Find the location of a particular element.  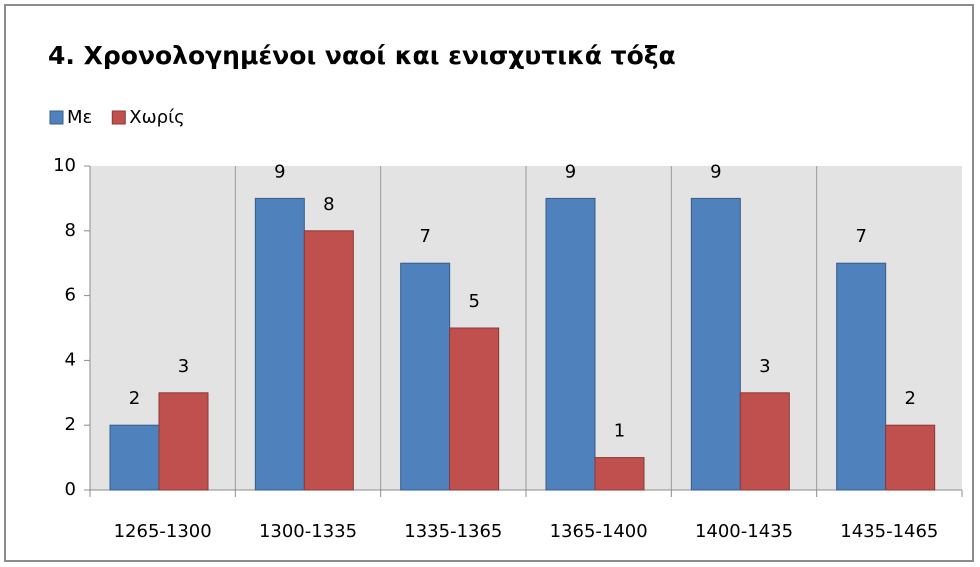

data-label: 1 is located at coordinates (619, 431).